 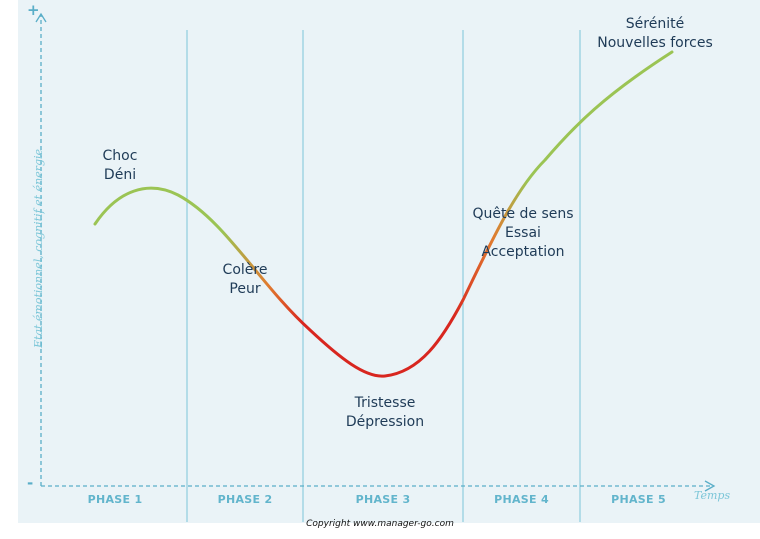 What do you see at coordinates (245, 280) in the screenshot?
I see `stage-2-label: Colère Peur` at bounding box center [245, 280].